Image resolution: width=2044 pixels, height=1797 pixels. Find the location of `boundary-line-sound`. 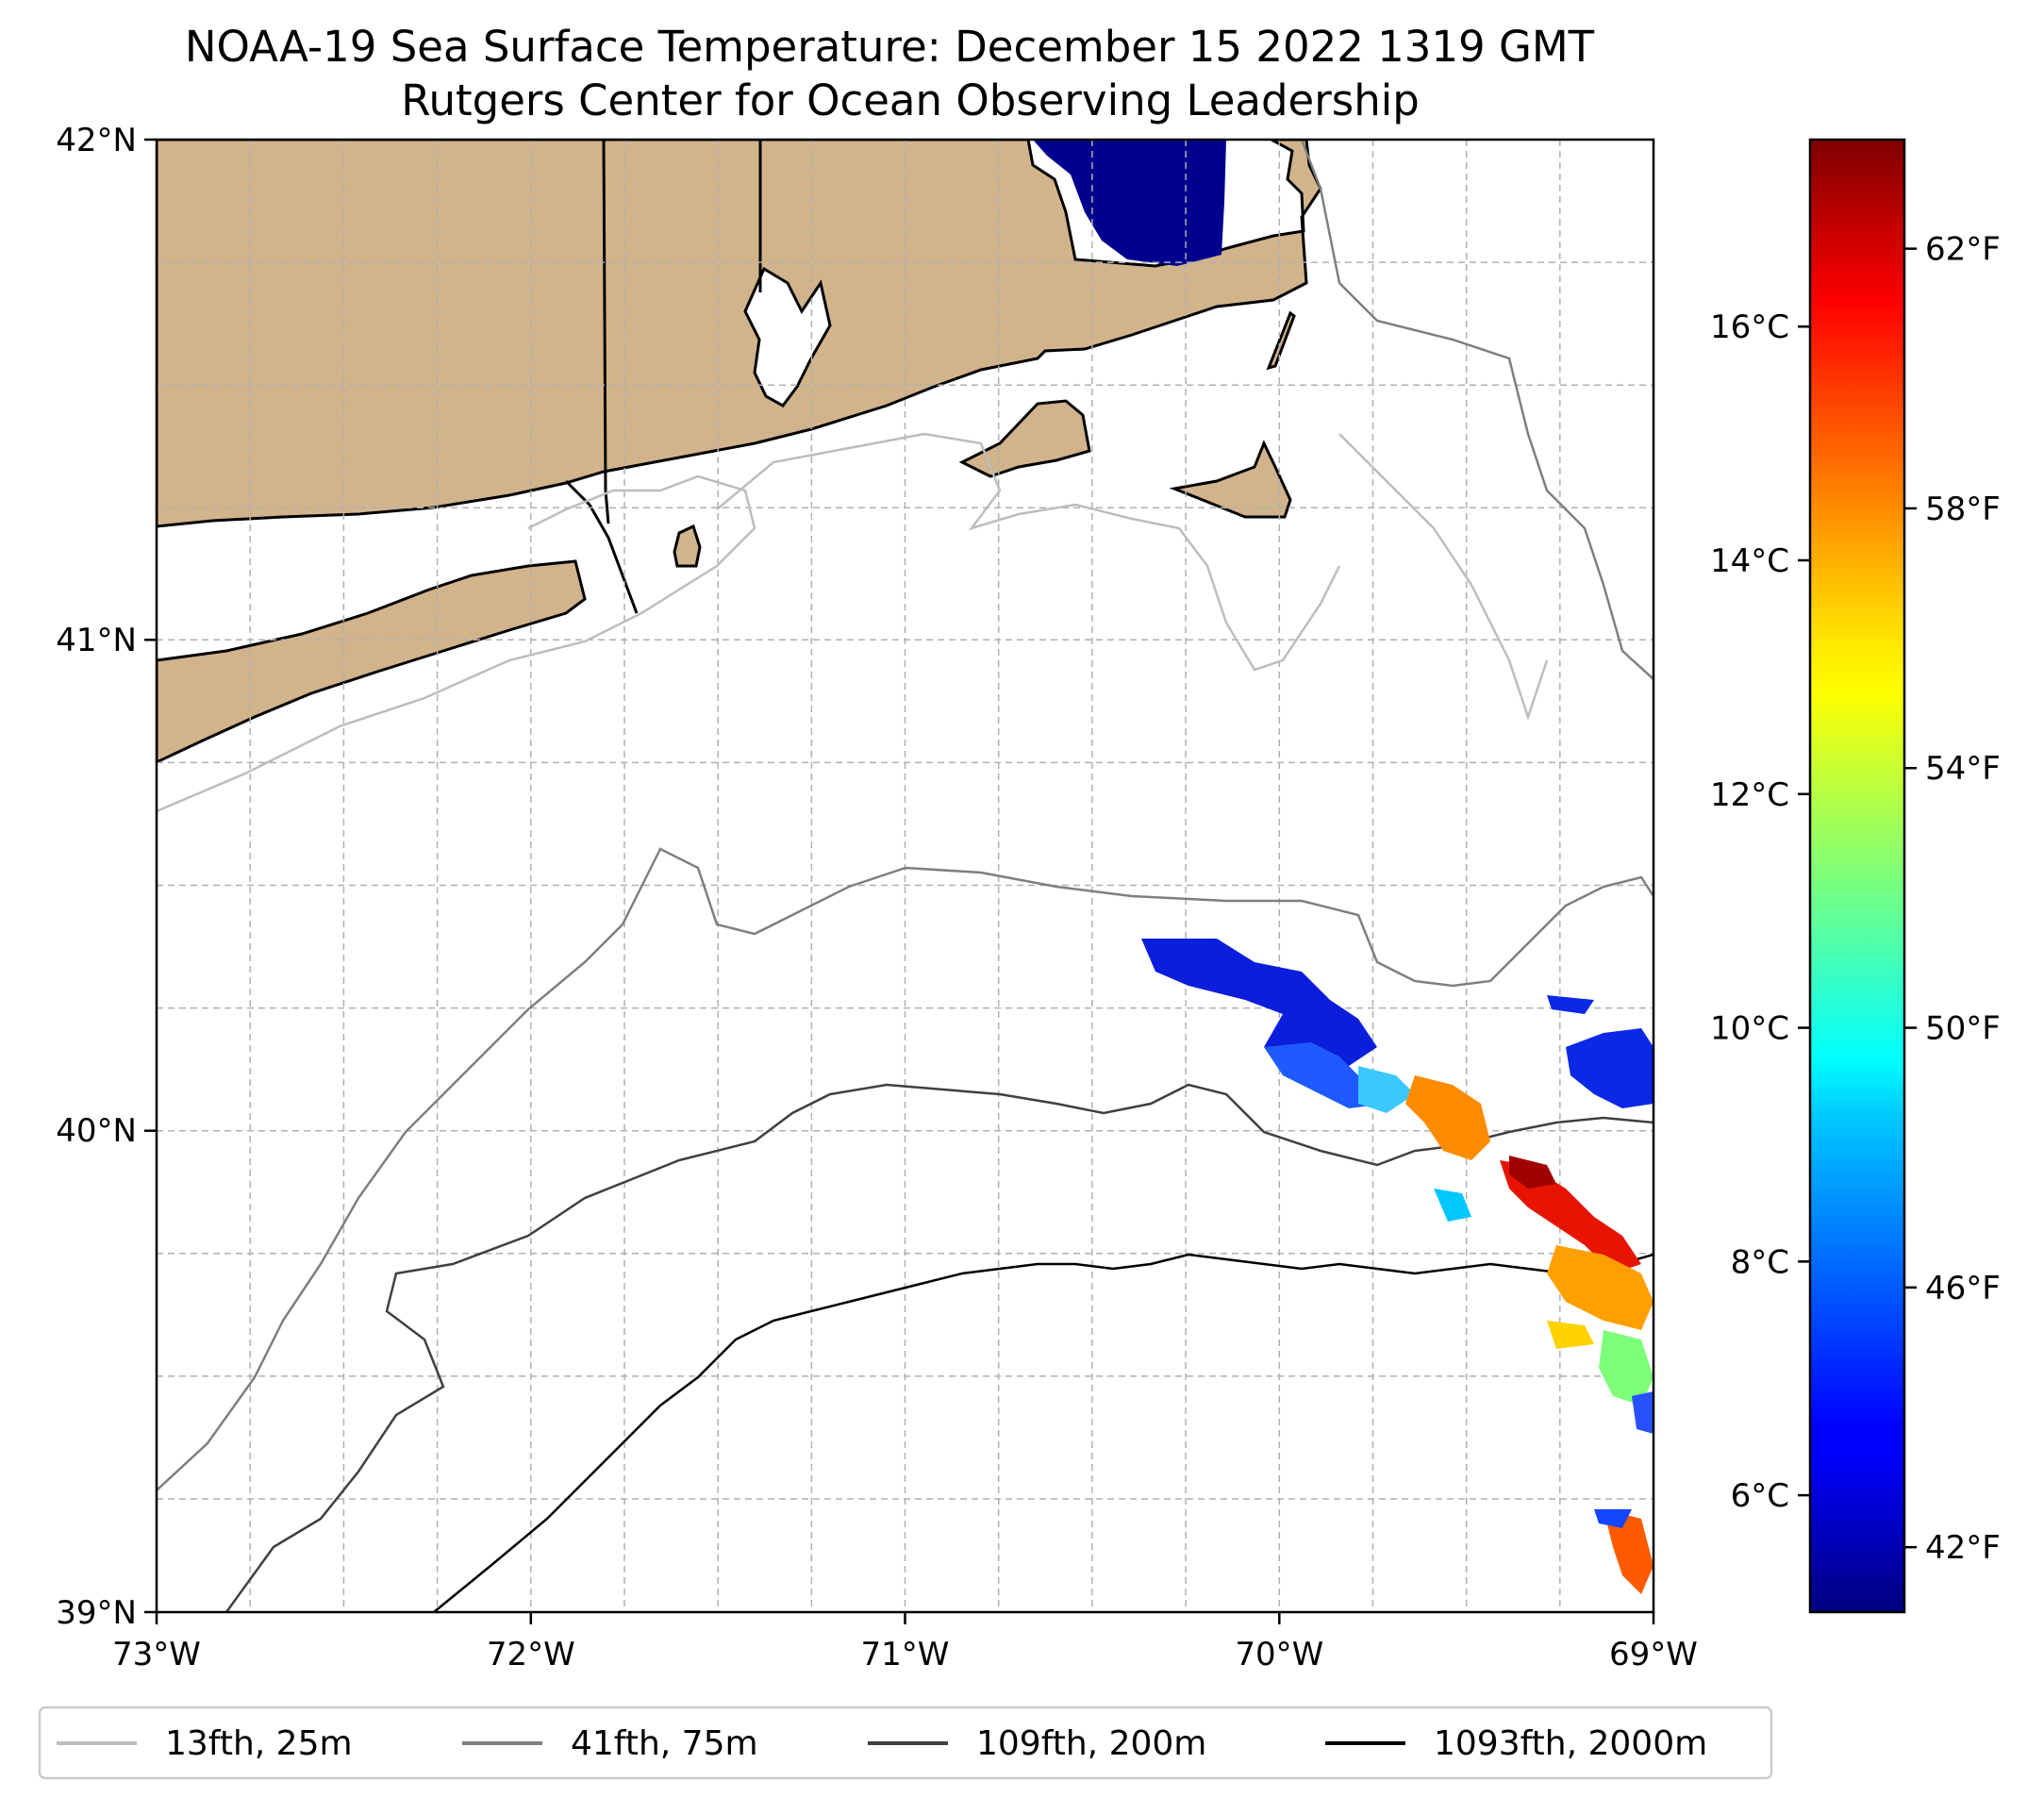

boundary-line-sound is located at coordinates (601, 546).